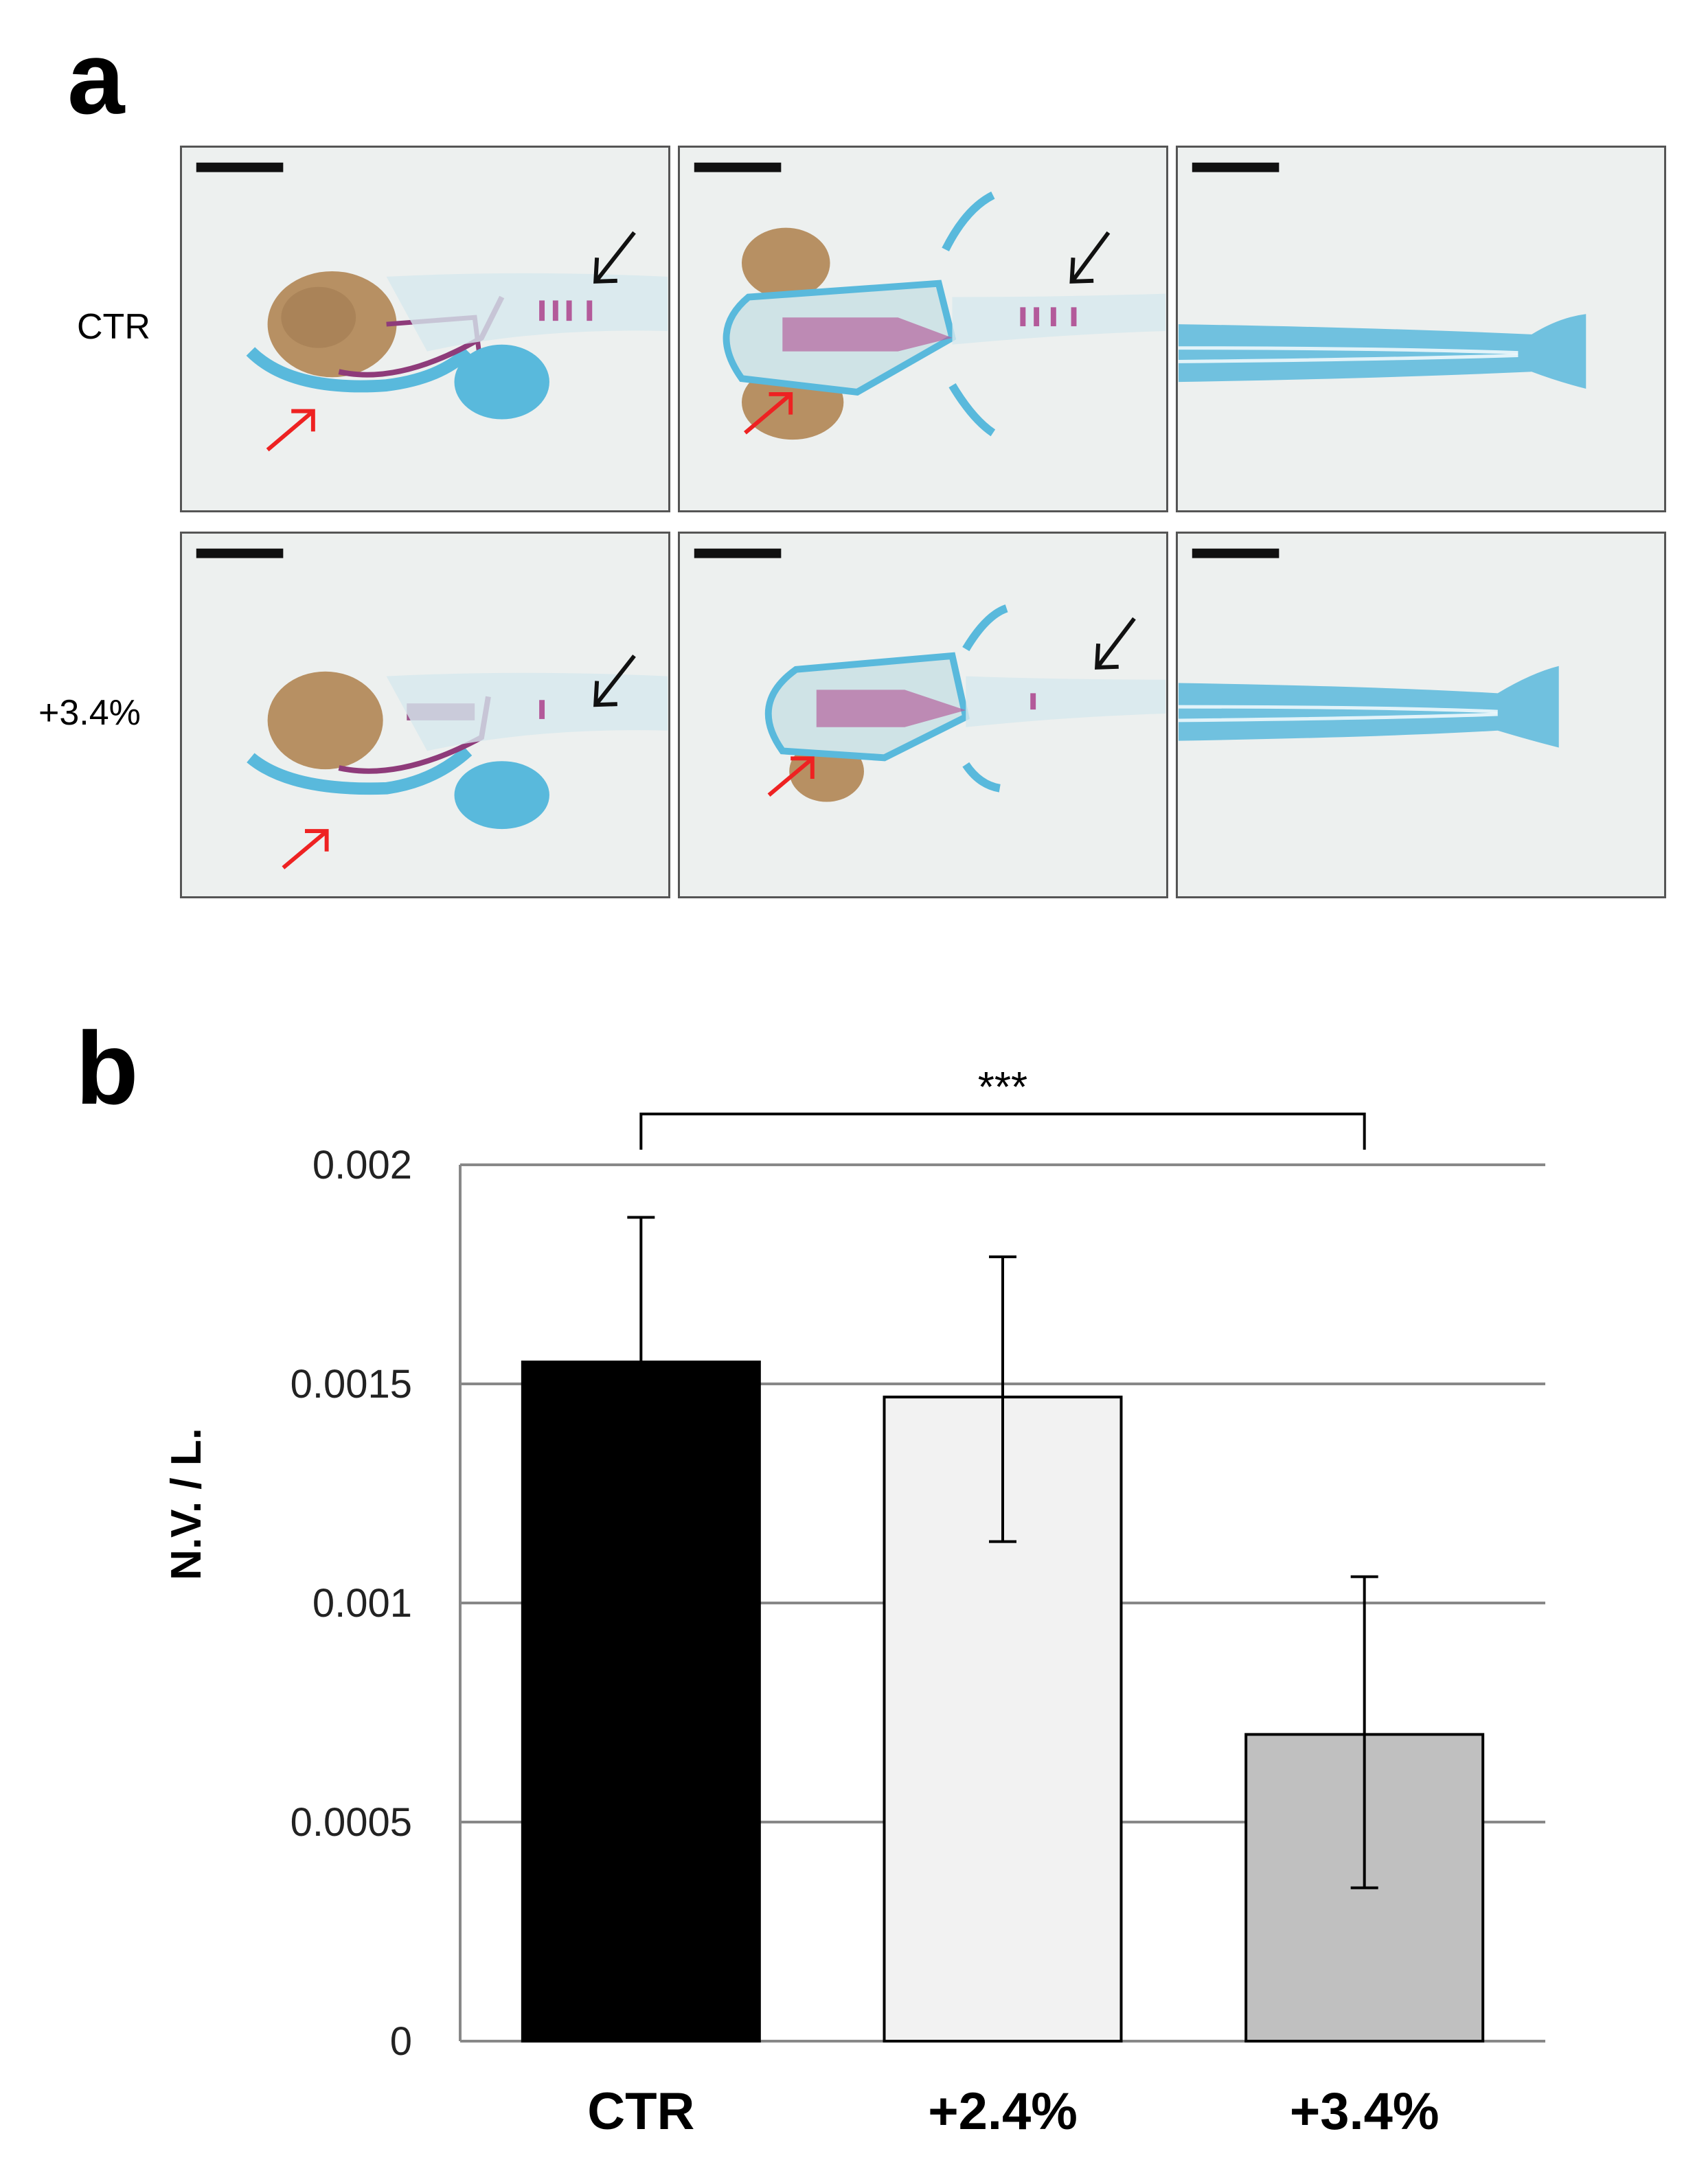 The width and height of the screenshot is (1706, 2184). I want to click on x-tick-label: +2.4%, so click(1003, 2111).